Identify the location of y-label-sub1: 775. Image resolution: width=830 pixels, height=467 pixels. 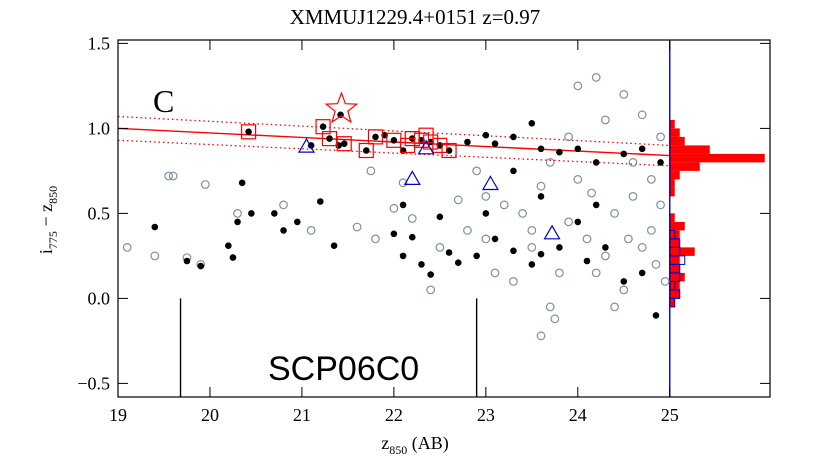
(53, 240).